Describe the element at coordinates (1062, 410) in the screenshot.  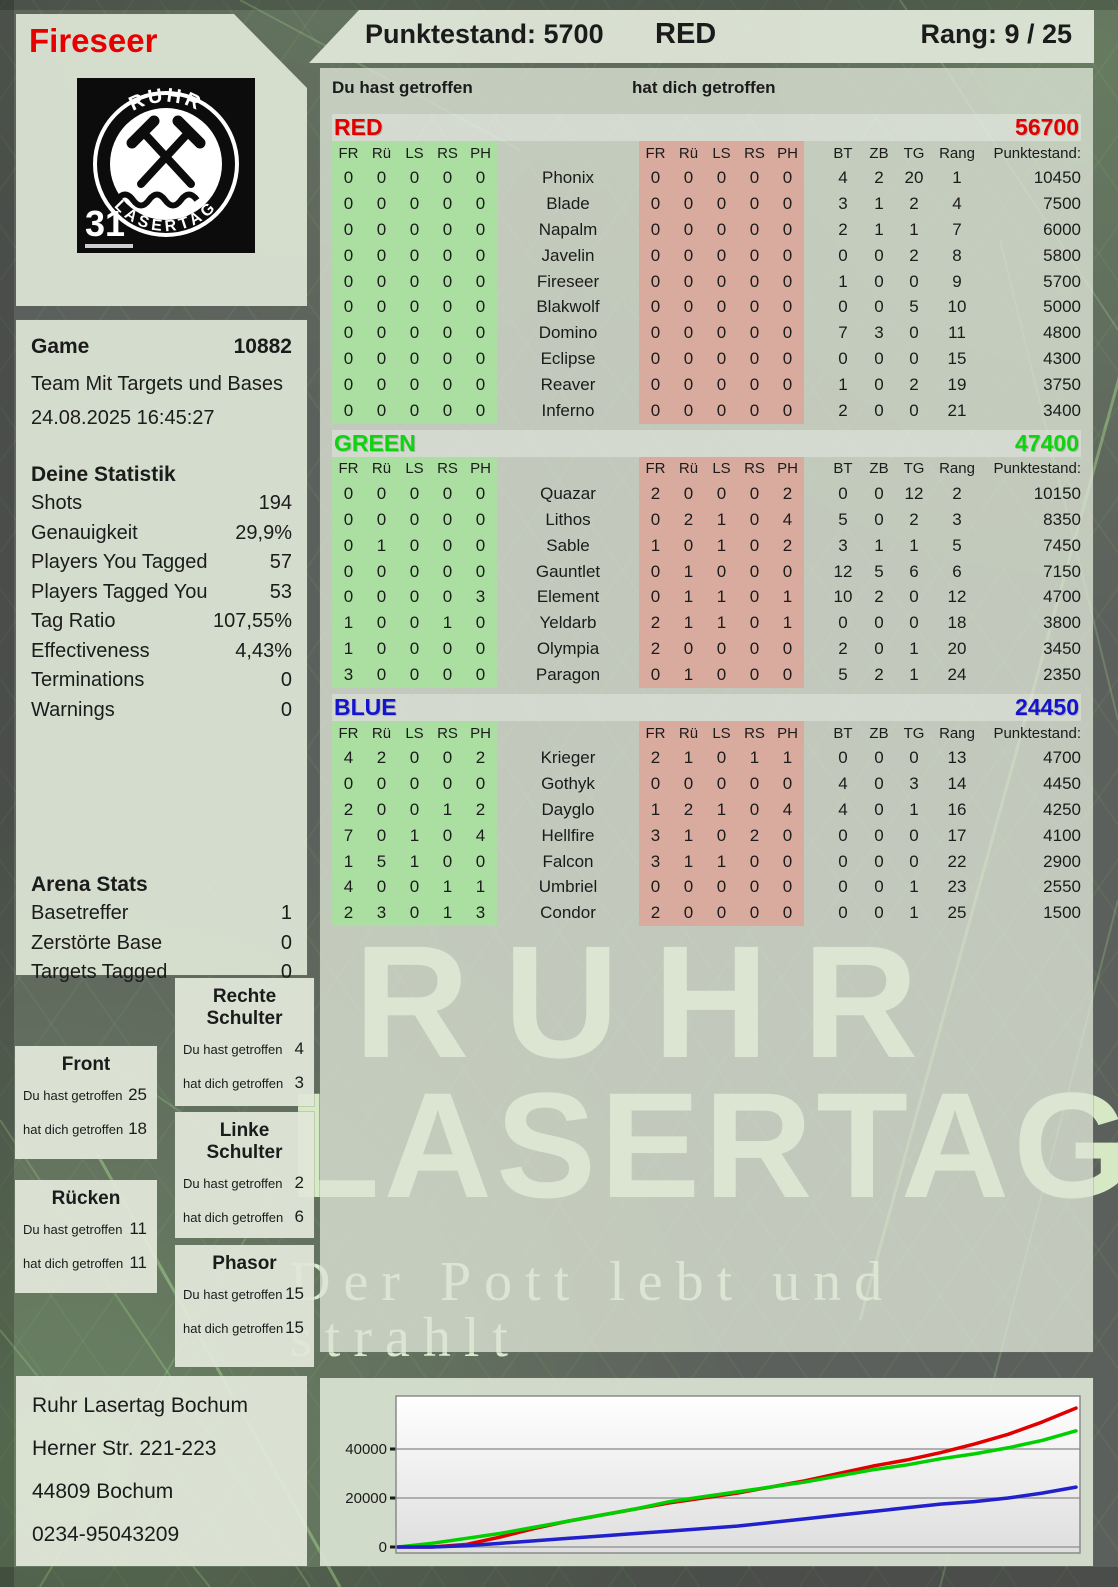
I see `punktestand-cell: 3400` at that location.